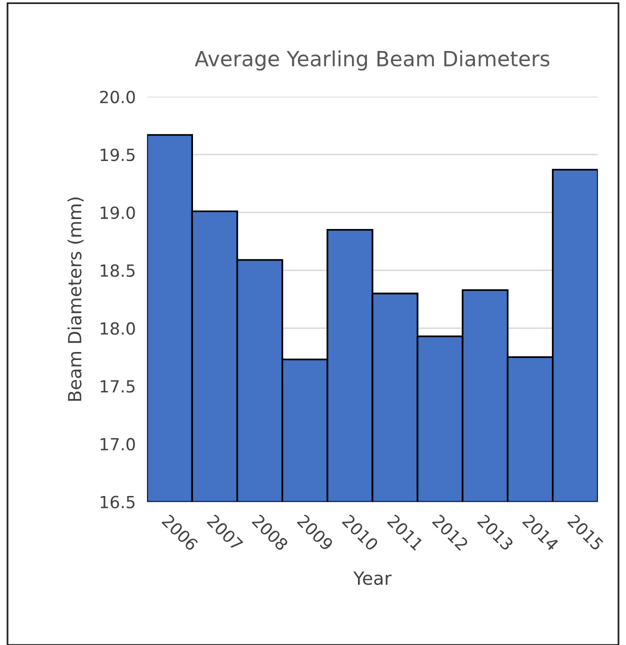 This screenshot has height=645, width=626. I want to click on chart-title: Average Yearling Beam Diameters, so click(372, 60).